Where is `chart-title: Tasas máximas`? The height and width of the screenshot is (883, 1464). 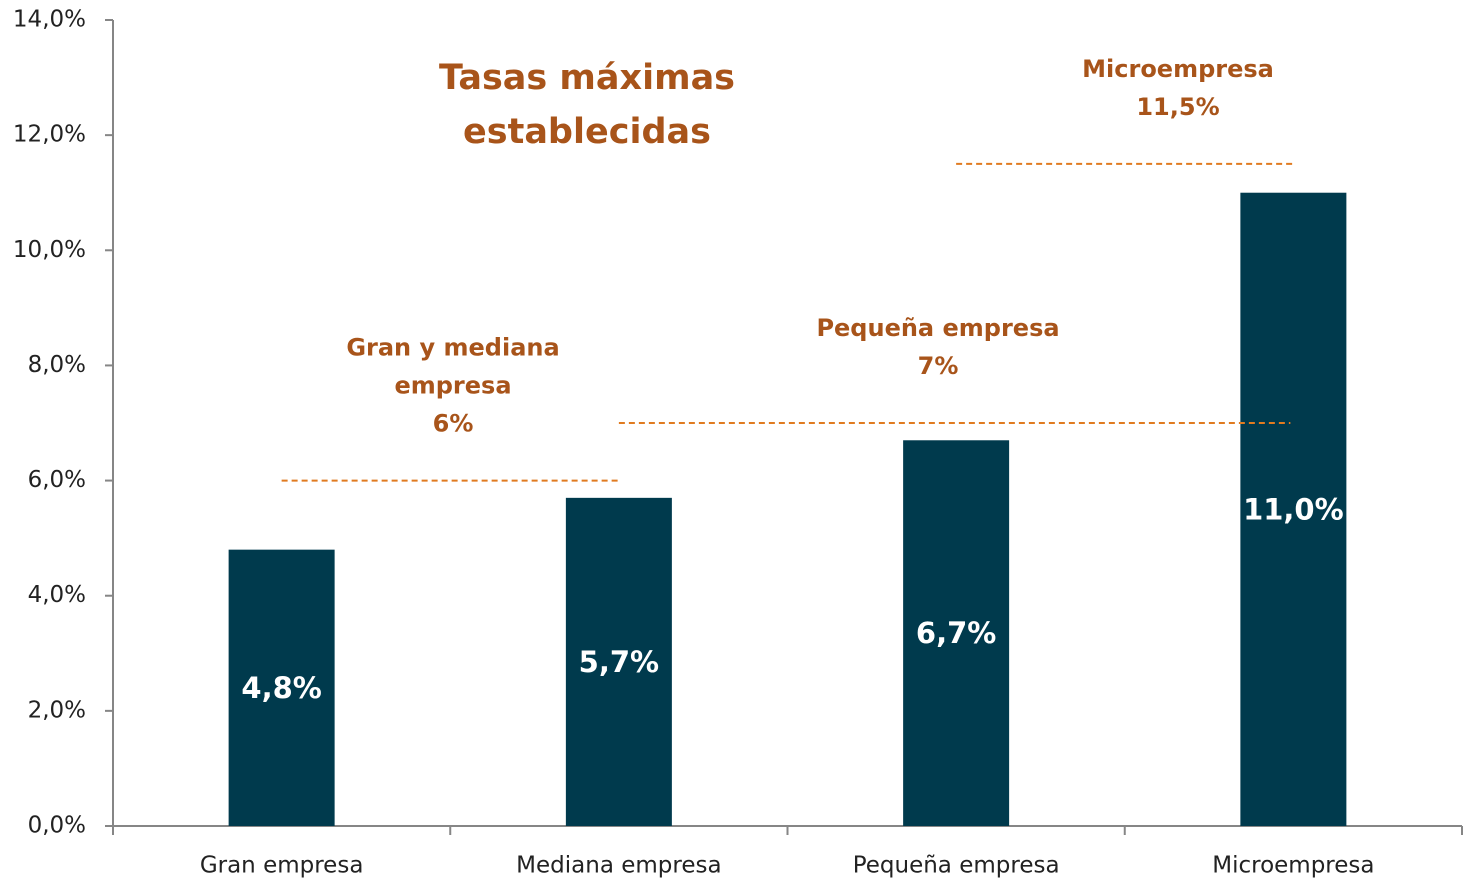 chart-title: Tasas máximas is located at coordinates (587, 78).